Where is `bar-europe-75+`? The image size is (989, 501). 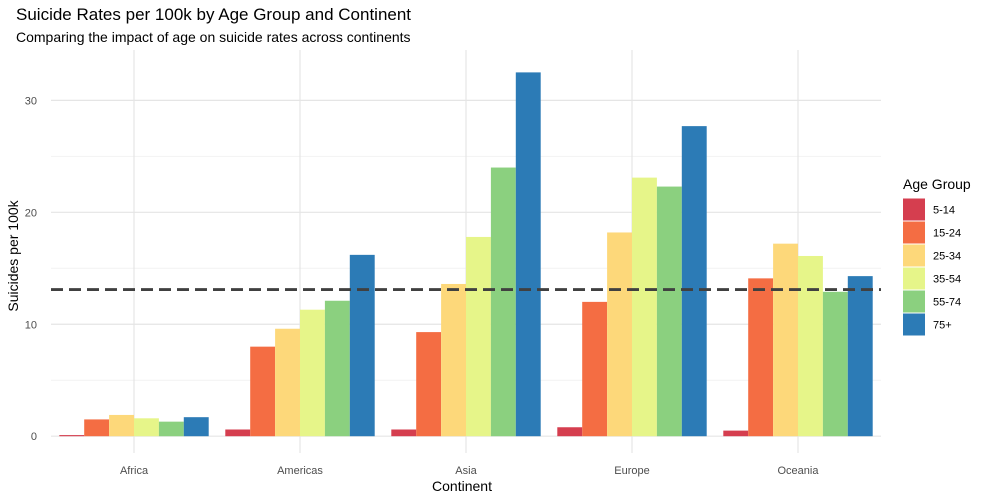
bar-europe-75+ is located at coordinates (694, 281).